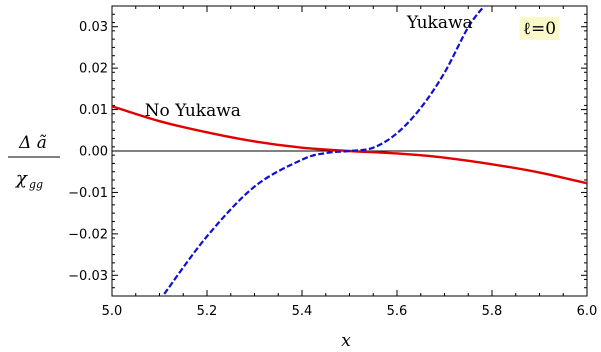 Image resolution: width=601 pixels, height=352 pixels. Describe the element at coordinates (439, 23) in the screenshot. I see `annotation-yukawa: Yukawa` at that location.